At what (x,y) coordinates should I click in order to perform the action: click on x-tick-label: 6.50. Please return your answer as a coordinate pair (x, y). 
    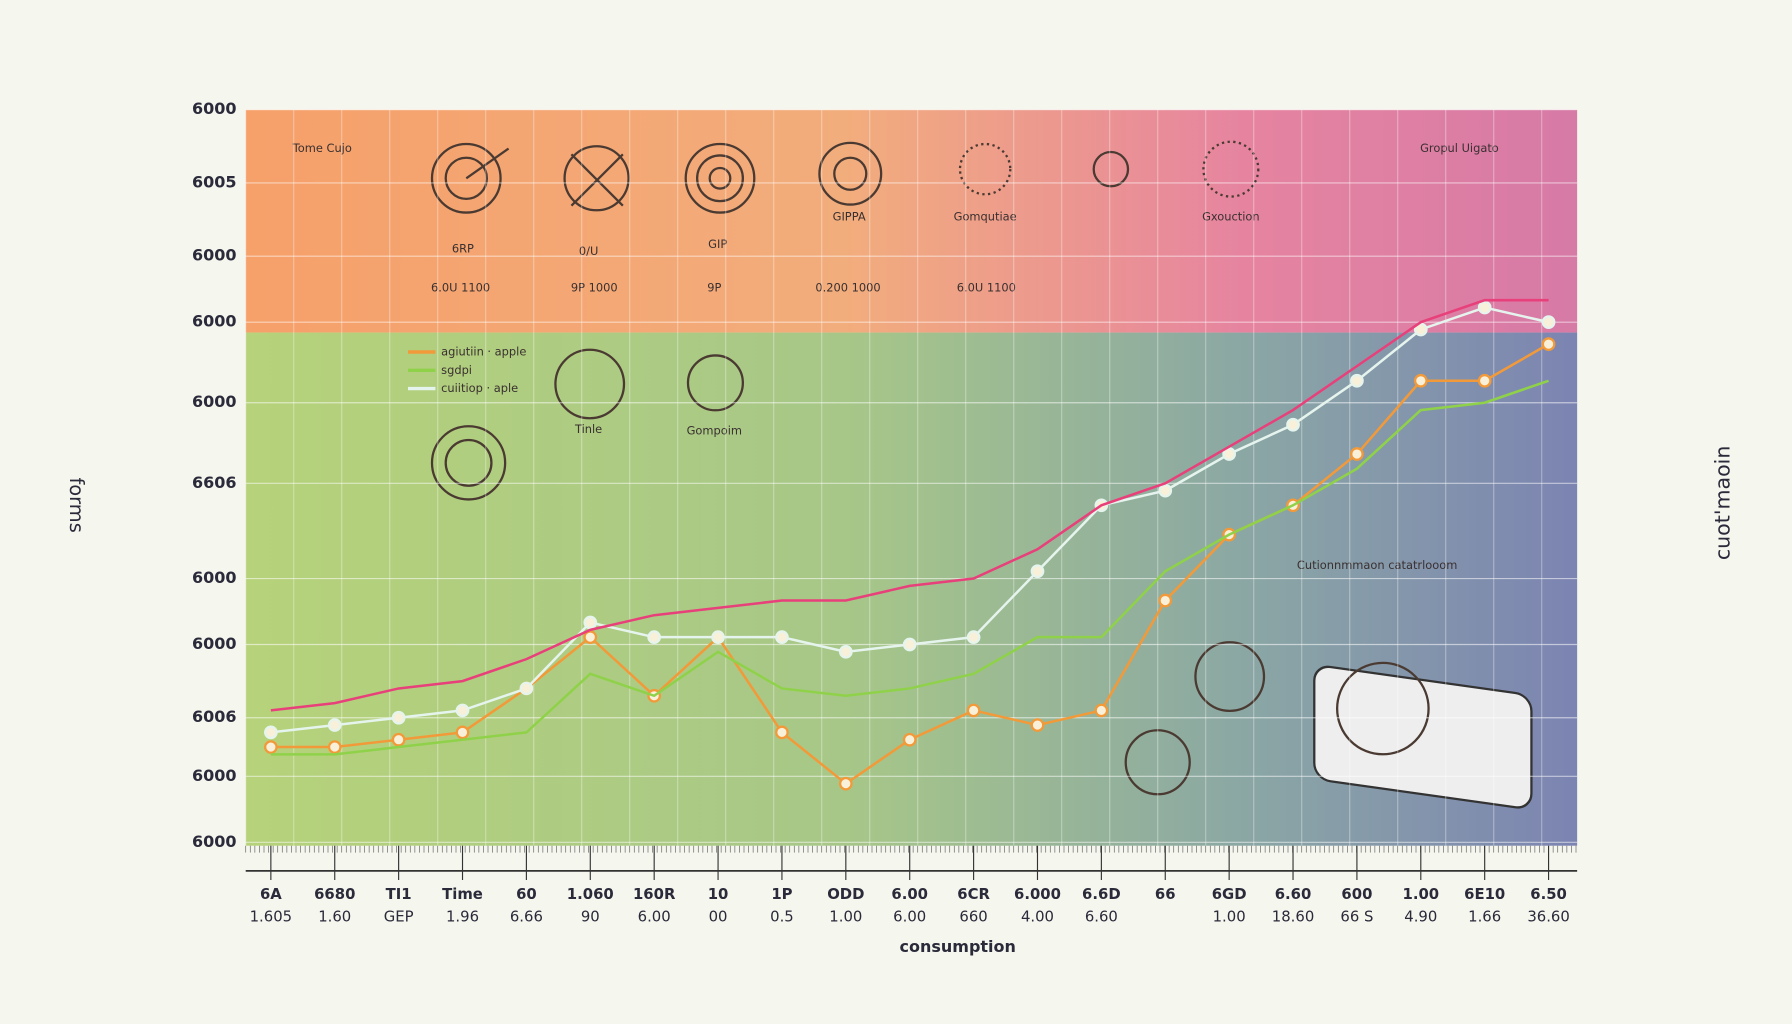
    Looking at the image, I should click on (1548, 894).